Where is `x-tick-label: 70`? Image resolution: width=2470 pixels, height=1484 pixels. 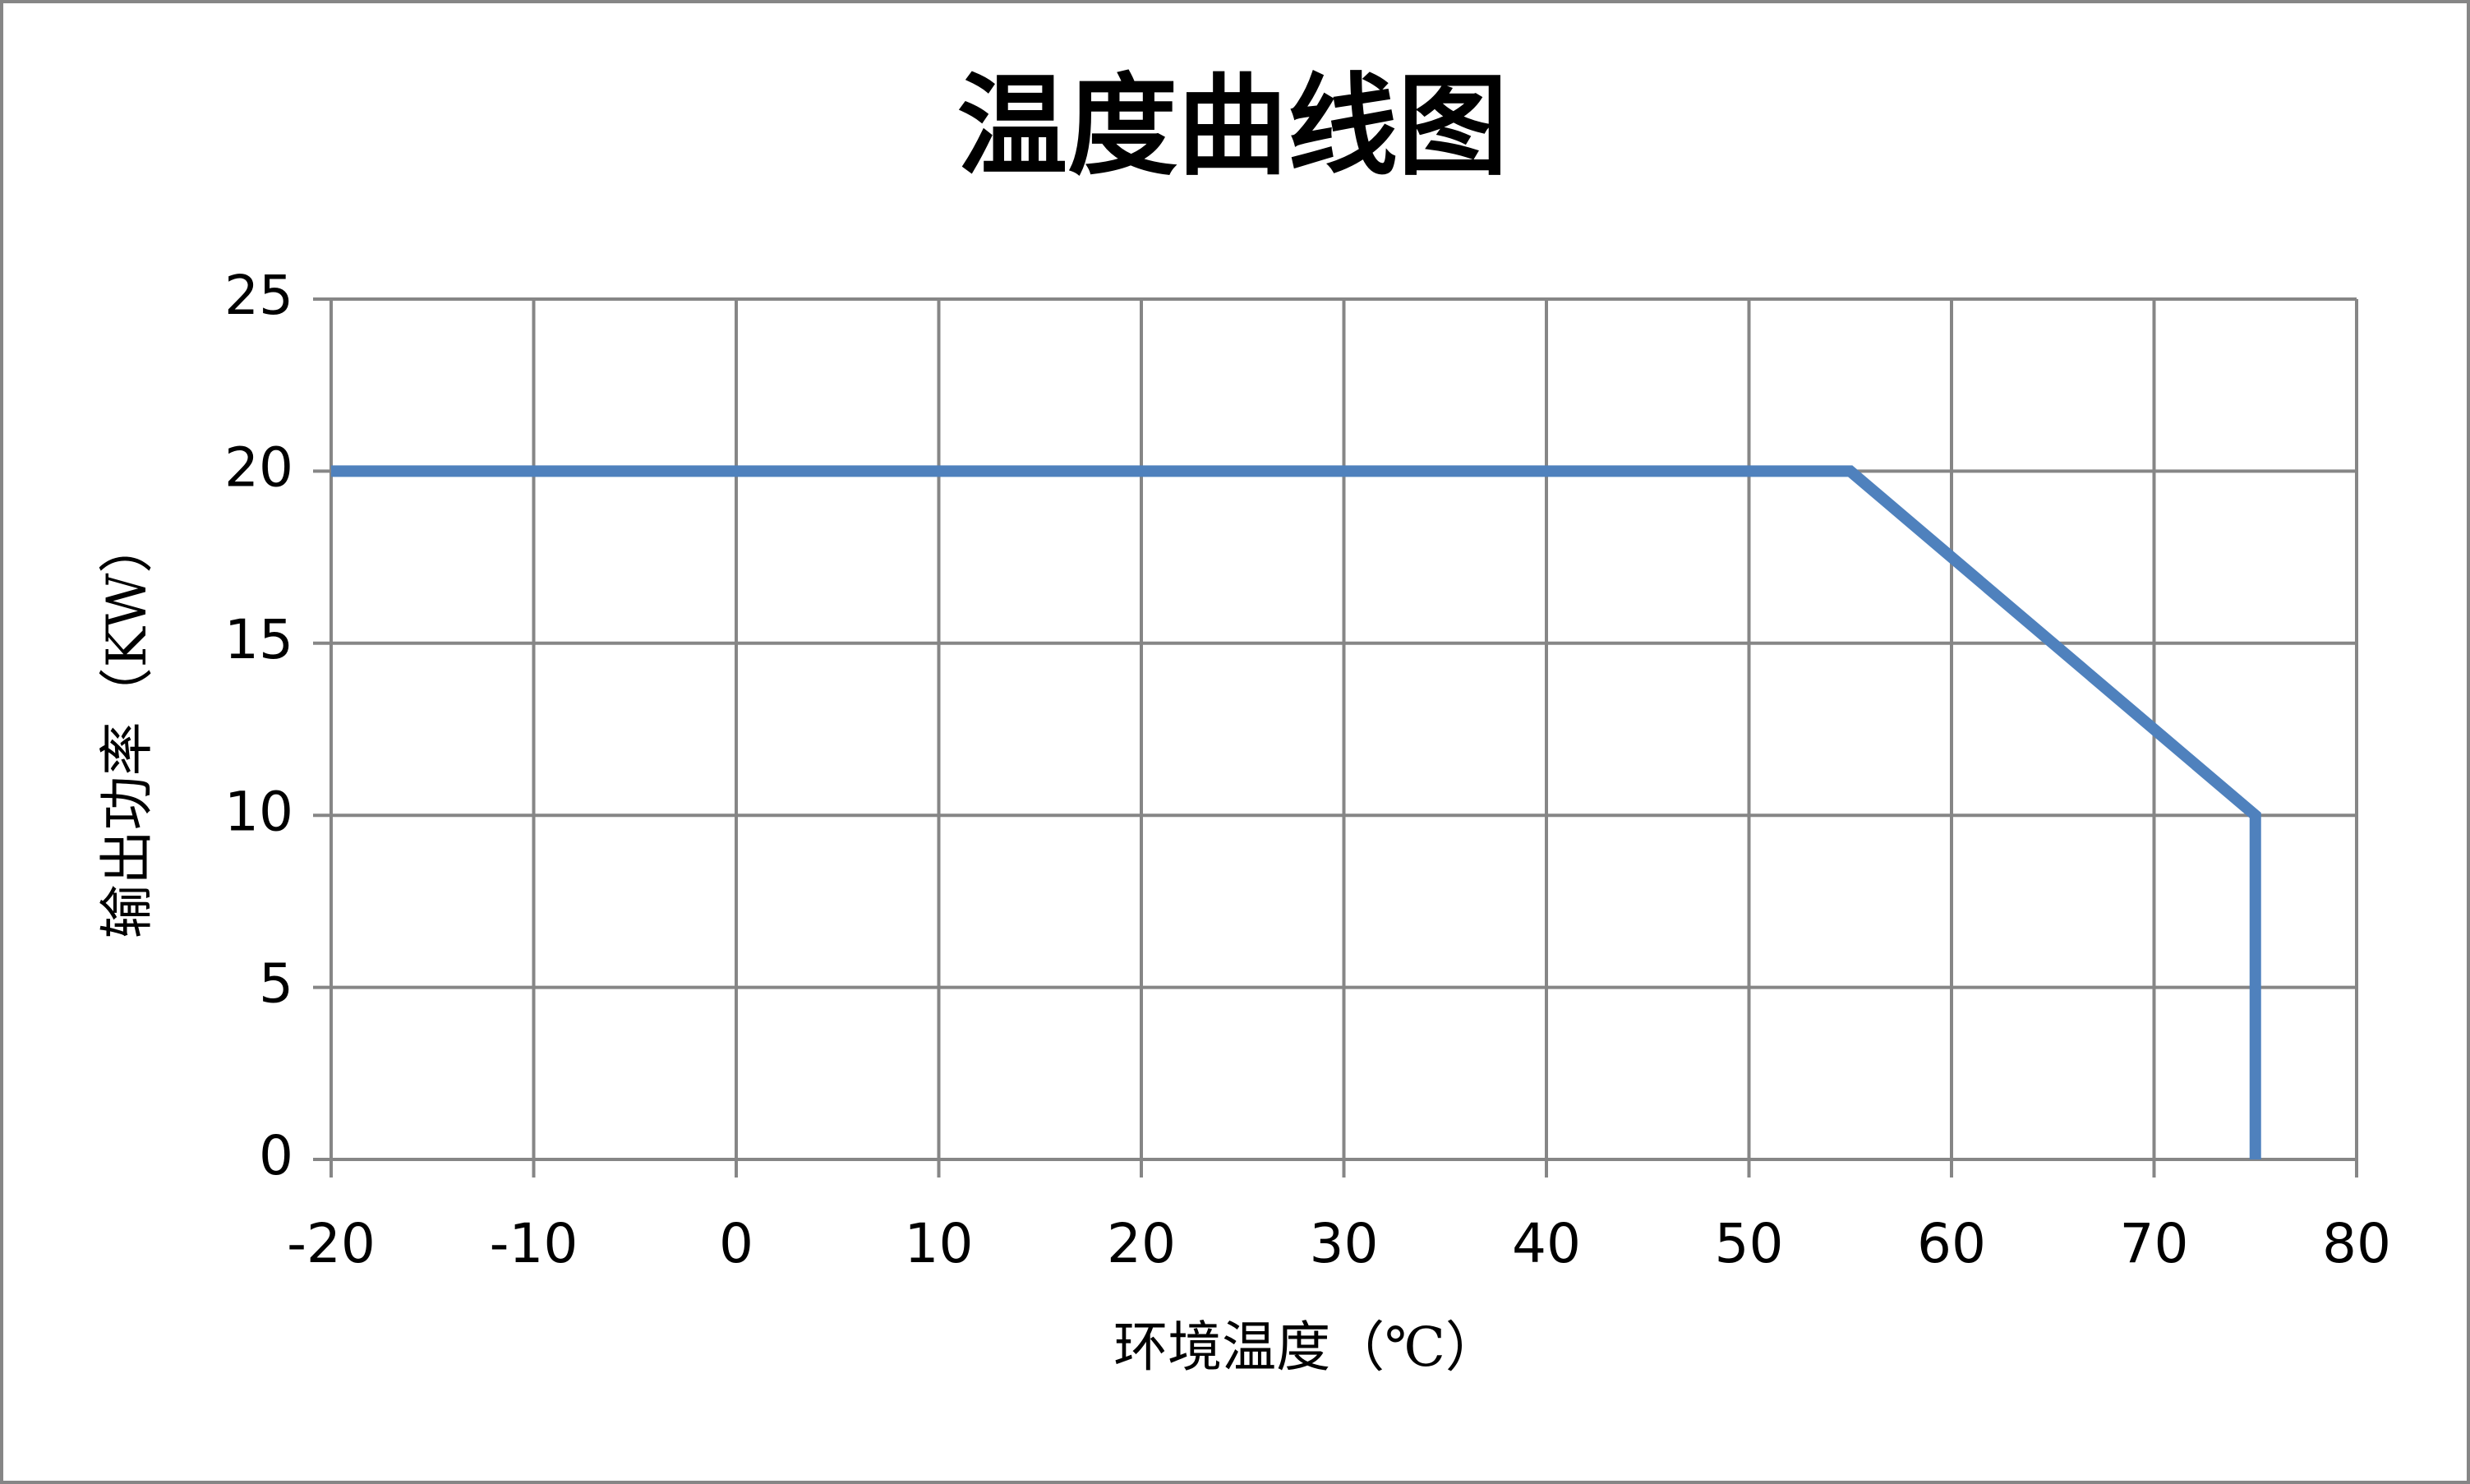 x-tick-label: 70 is located at coordinates (2154, 1243).